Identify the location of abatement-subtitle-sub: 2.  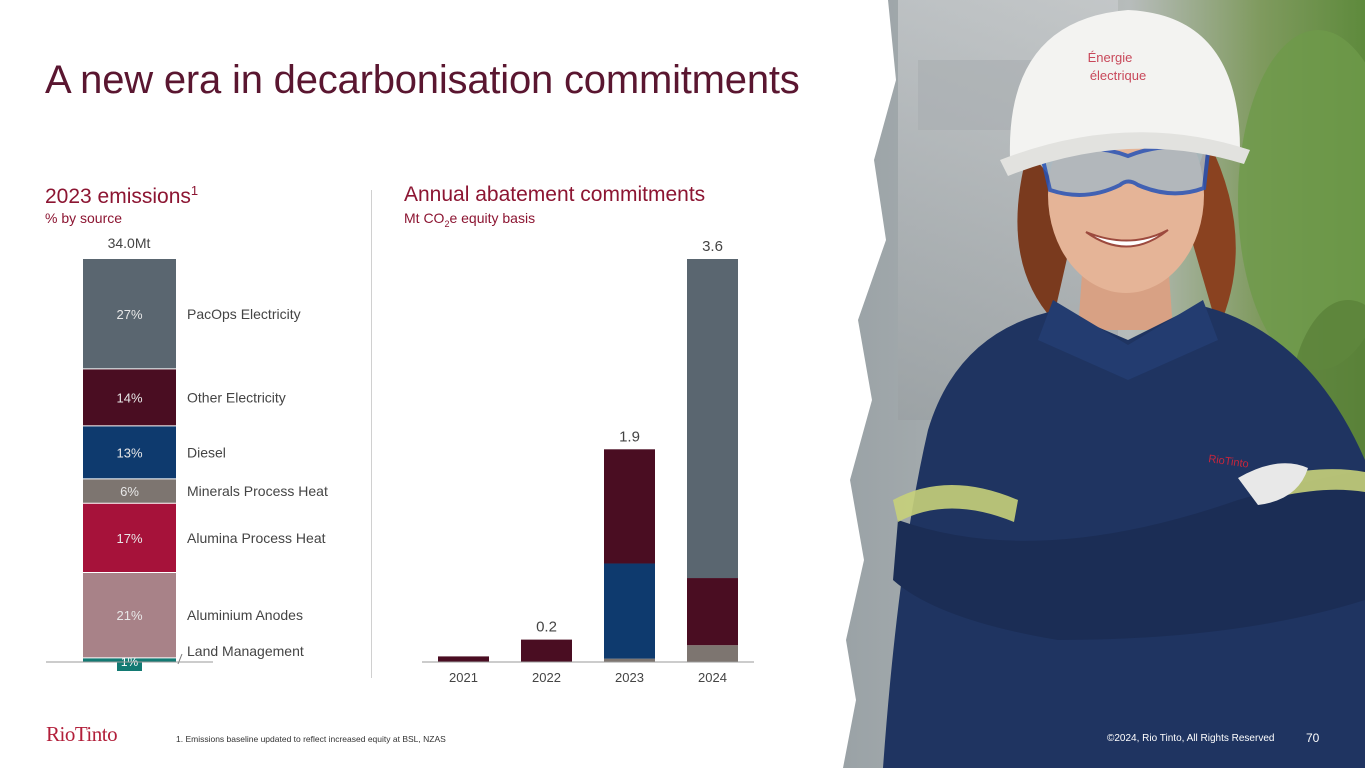
(447, 223).